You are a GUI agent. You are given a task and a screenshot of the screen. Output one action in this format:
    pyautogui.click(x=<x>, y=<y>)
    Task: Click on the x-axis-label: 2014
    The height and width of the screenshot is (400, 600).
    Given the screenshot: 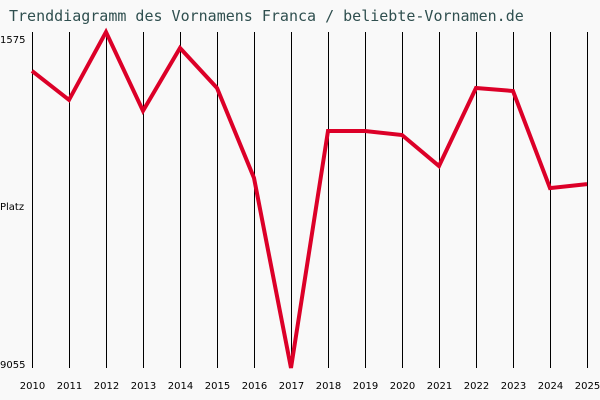 What is the action you would take?
    pyautogui.click(x=180, y=386)
    